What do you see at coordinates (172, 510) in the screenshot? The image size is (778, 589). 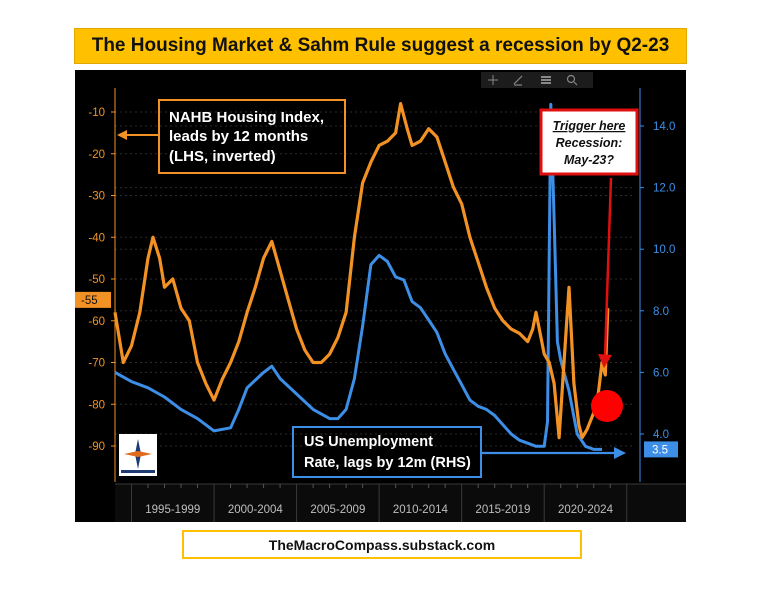 I see `x-axis-tick-label: 1995-1999` at bounding box center [172, 510].